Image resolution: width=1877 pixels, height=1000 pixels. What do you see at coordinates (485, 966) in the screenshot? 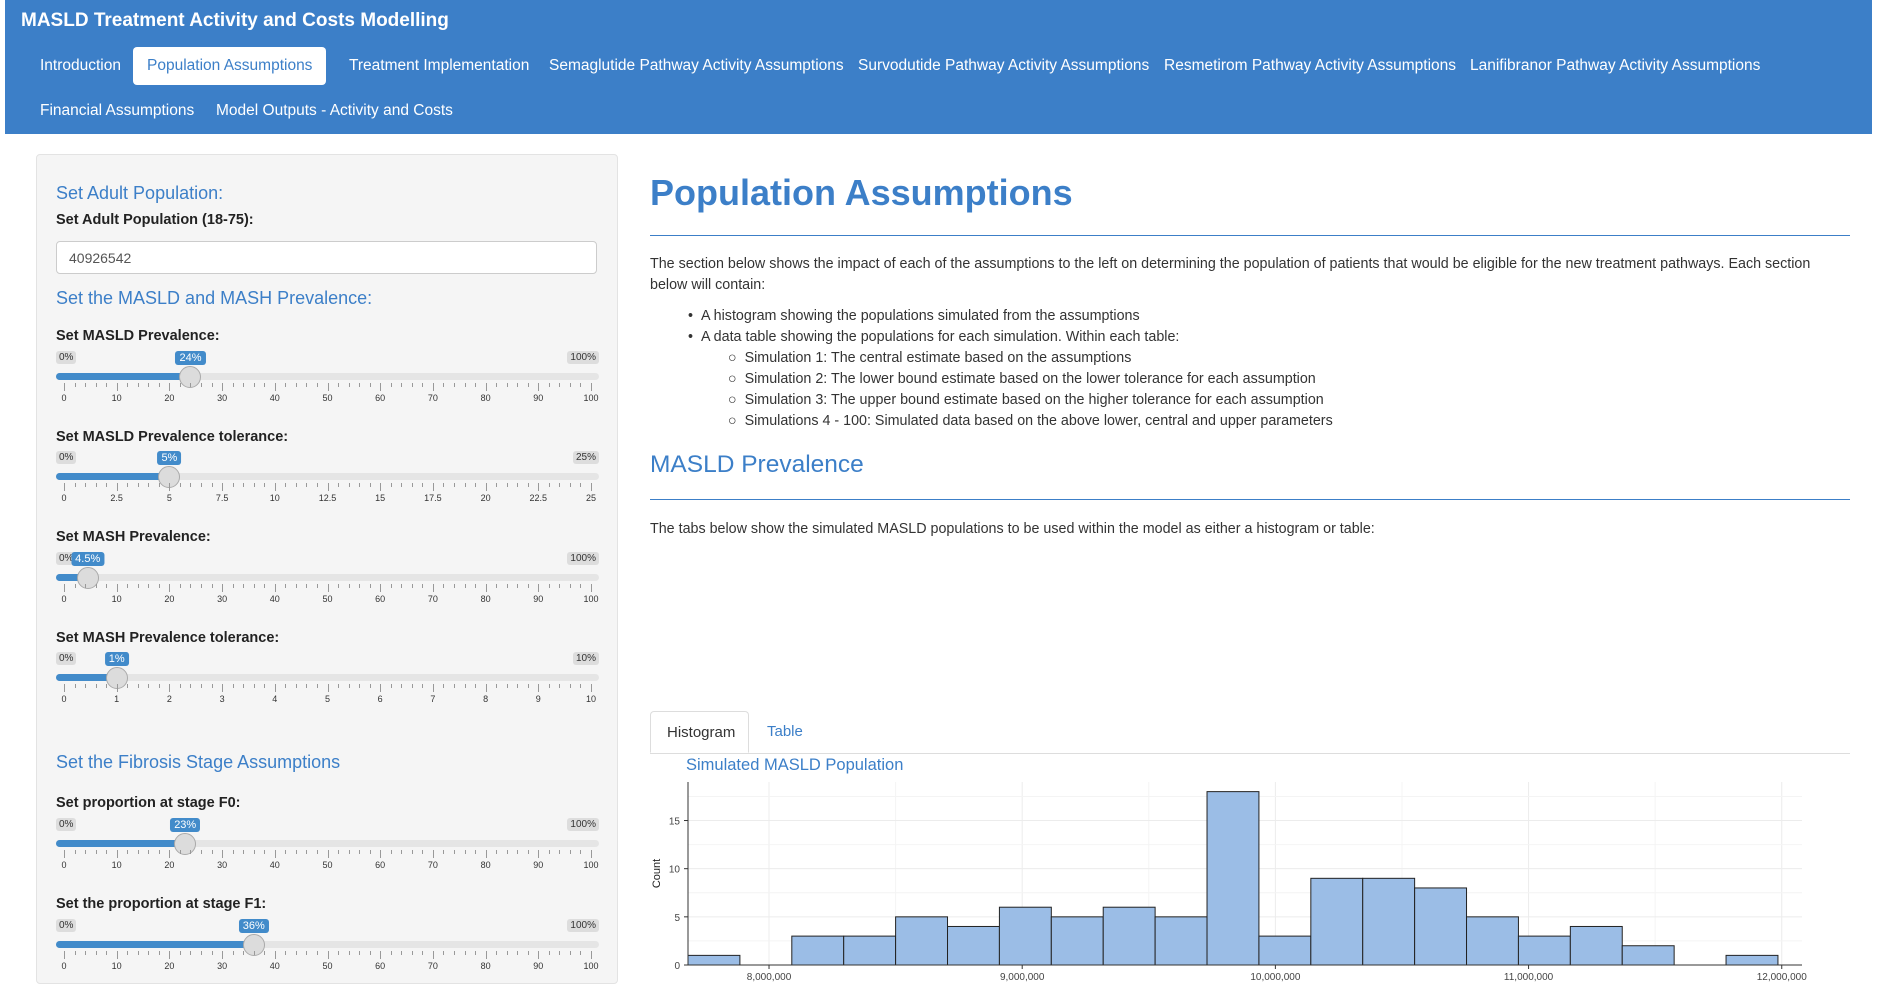
I see `slider-tick-label: 80` at bounding box center [485, 966].